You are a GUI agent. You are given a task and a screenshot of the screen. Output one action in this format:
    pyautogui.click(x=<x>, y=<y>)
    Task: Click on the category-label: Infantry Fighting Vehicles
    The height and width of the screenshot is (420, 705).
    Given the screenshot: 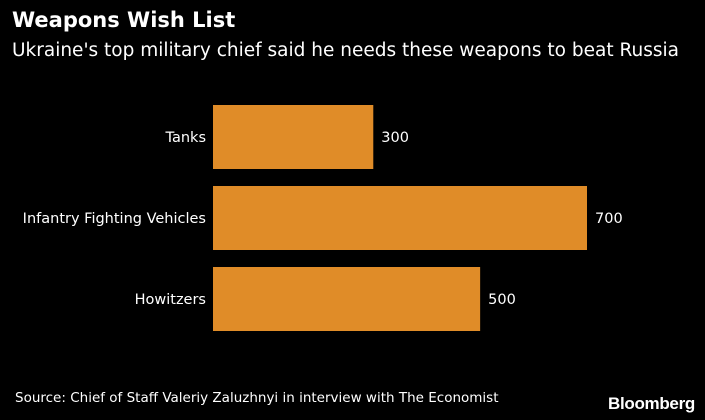 What is the action you would take?
    pyautogui.click(x=114, y=219)
    